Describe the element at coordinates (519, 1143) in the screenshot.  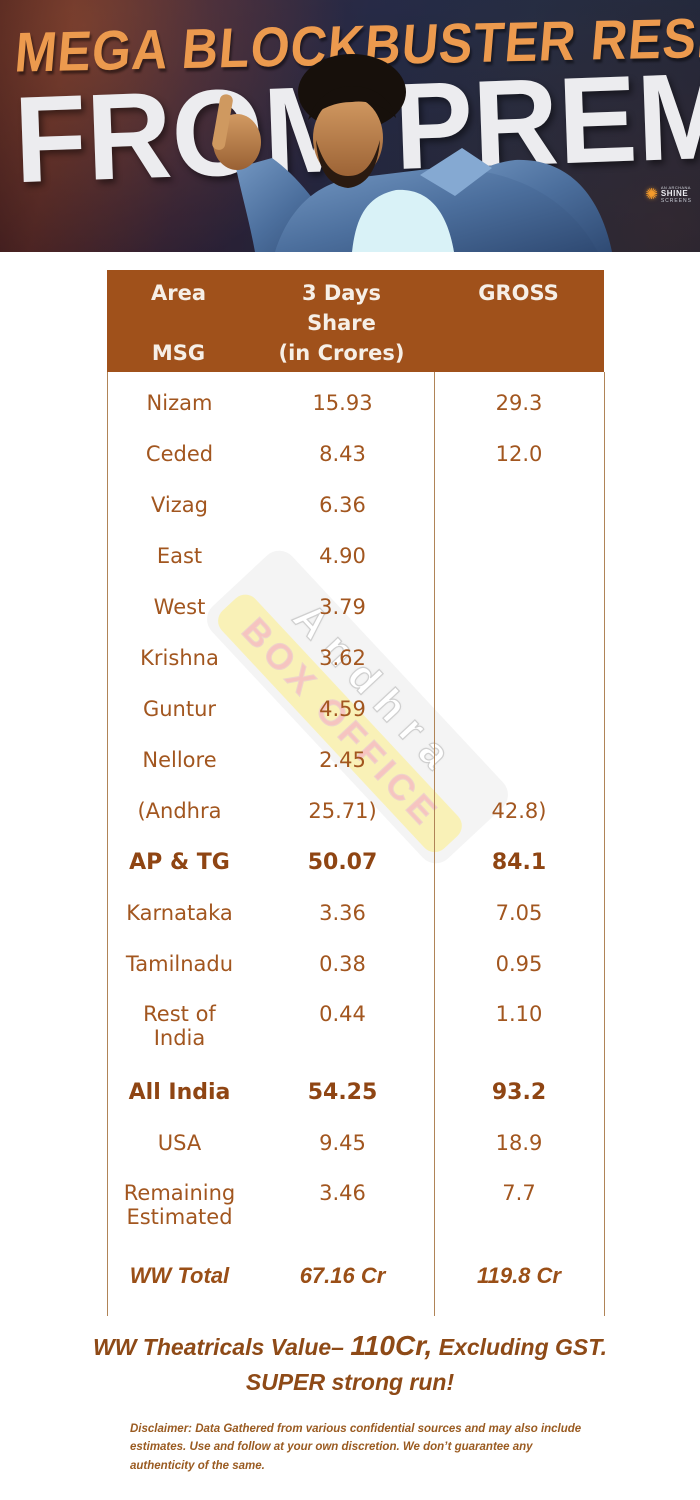
I see `gross-cell: 18.9` at that location.